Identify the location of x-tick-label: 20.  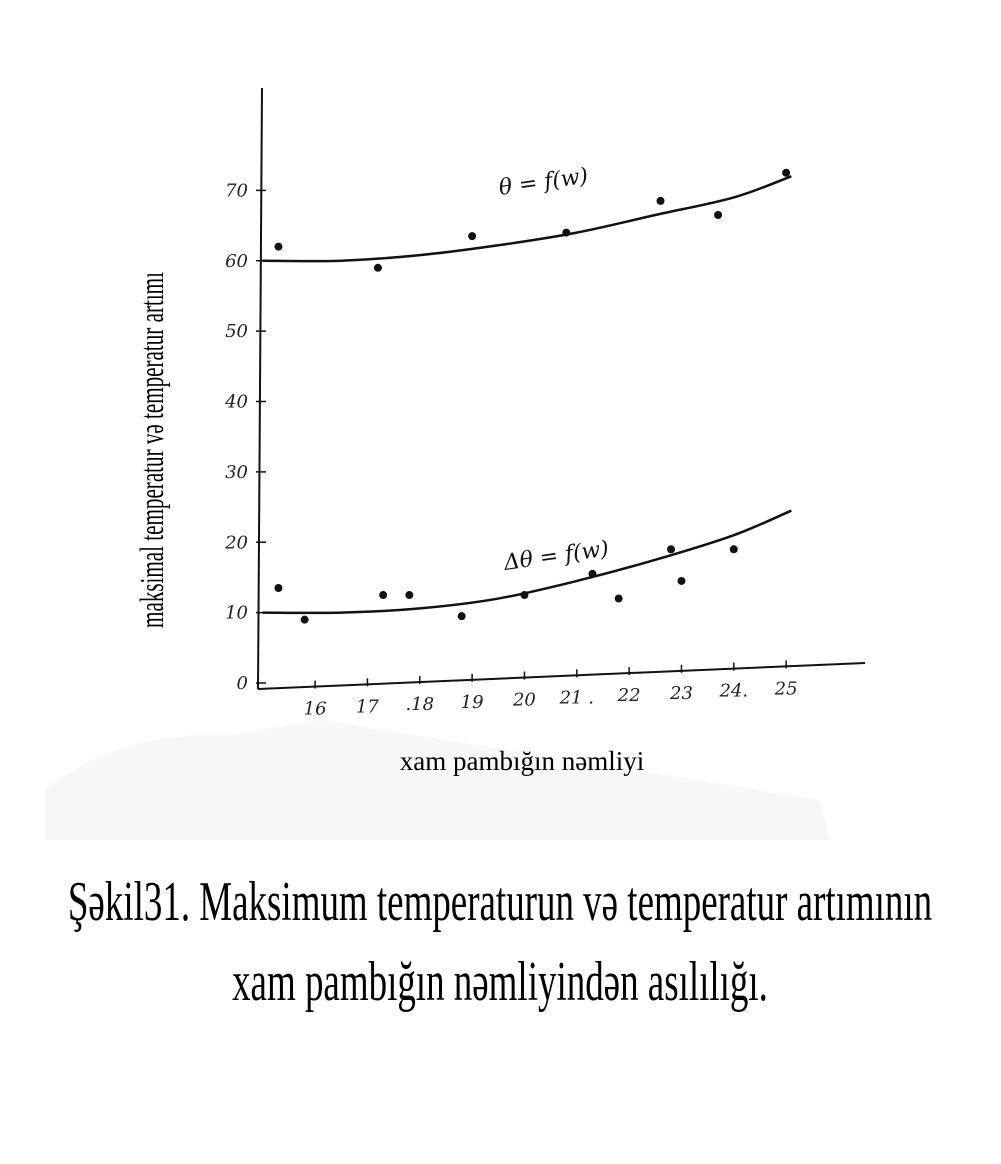
(524, 700).